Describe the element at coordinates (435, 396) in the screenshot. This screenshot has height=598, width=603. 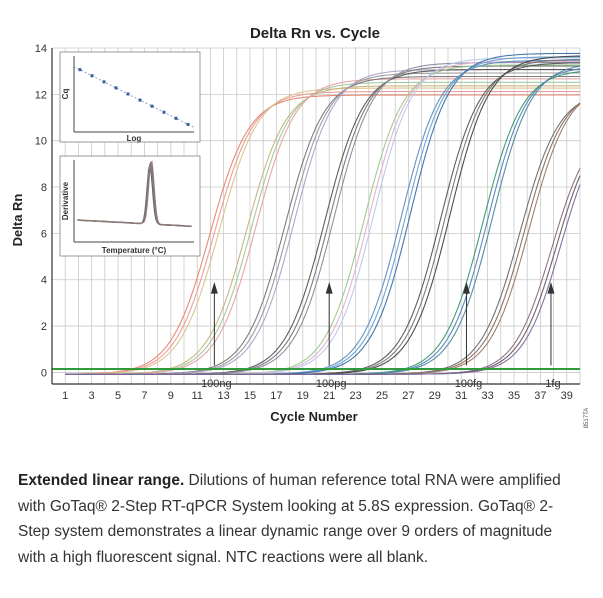
I see `x-tick-label: 29` at that location.